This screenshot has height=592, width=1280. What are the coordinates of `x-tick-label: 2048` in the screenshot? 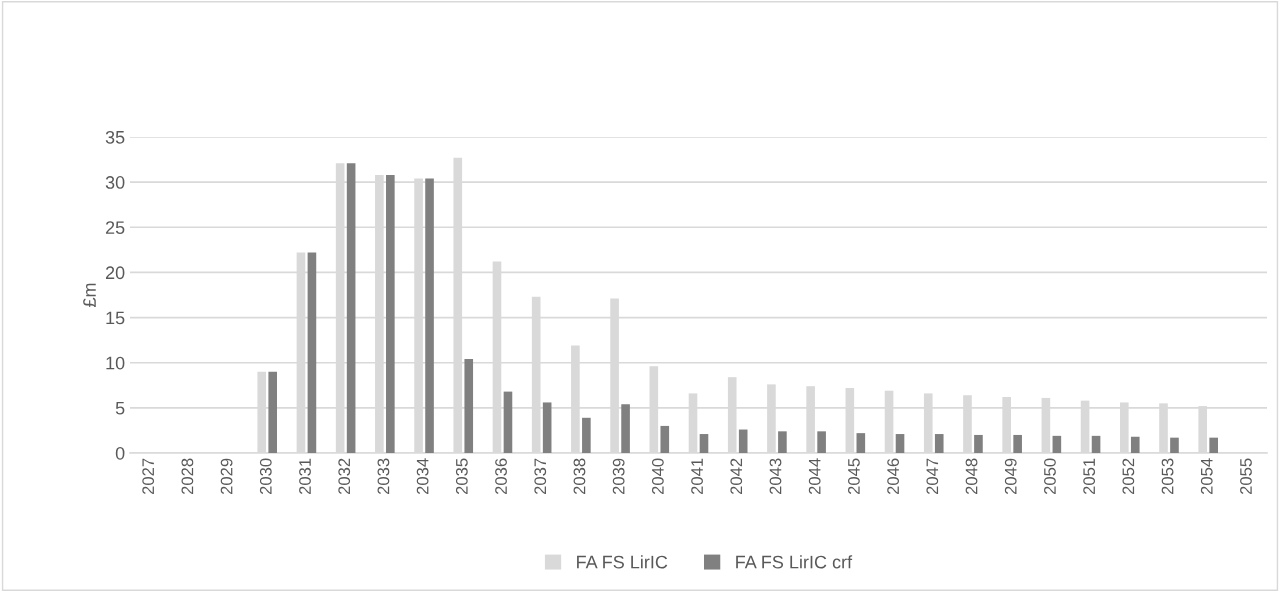 It's located at (971, 476).